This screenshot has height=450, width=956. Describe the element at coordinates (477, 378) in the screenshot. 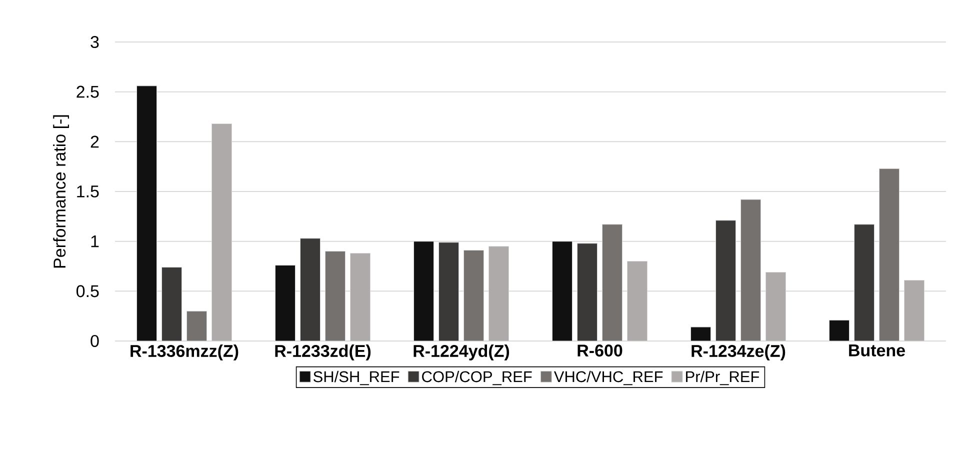

I see `legend-label: COP/COP_REF` at that location.